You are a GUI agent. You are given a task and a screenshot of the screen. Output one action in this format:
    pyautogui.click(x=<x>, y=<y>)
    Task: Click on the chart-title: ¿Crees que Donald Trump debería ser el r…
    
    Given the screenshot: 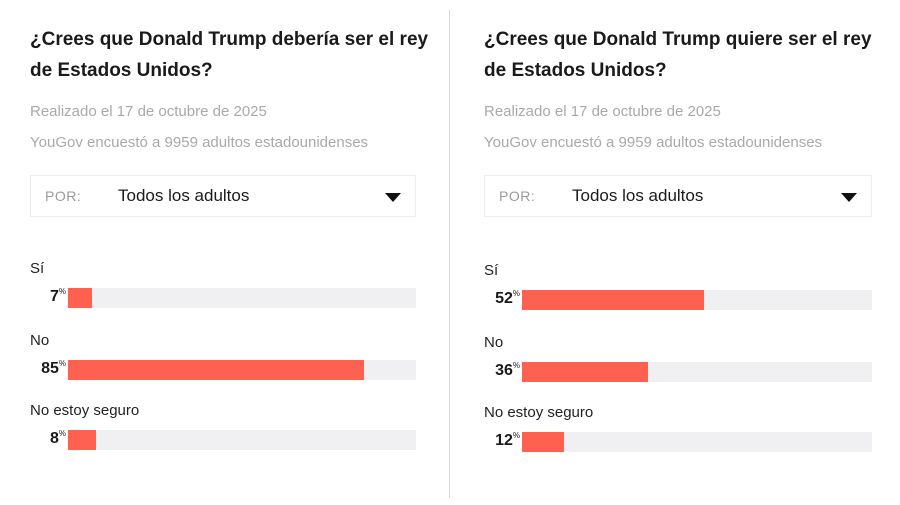 What is the action you would take?
    pyautogui.click(x=229, y=55)
    